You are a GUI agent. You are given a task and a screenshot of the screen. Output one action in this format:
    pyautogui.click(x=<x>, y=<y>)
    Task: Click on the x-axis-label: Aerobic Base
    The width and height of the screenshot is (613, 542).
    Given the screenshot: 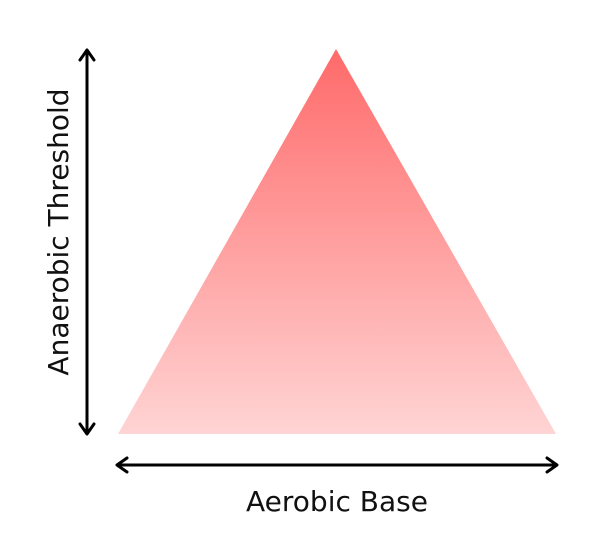 What is the action you would take?
    pyautogui.click(x=337, y=501)
    